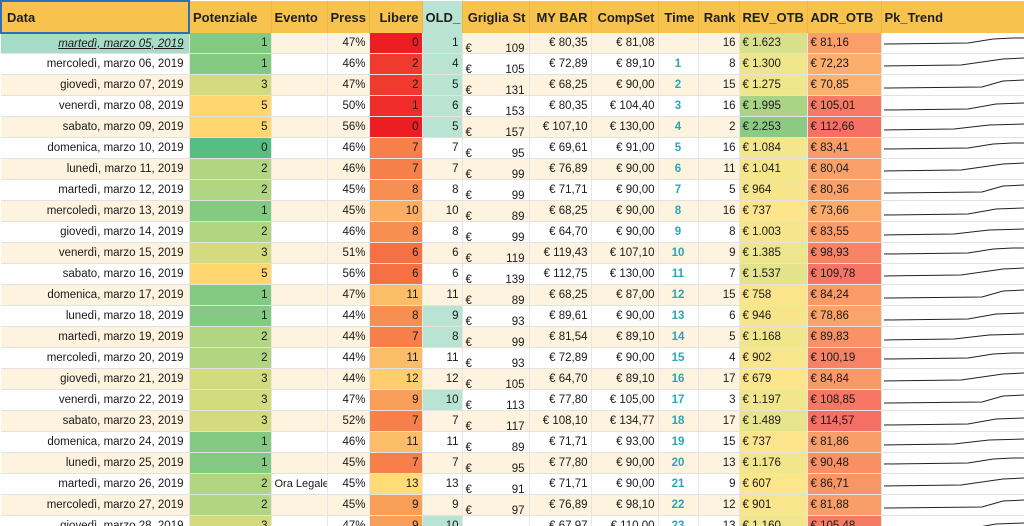 Image resolution: width=1024 pixels, height=526 pixels. Describe the element at coordinates (396, 64) in the screenshot. I see `cell-libere: 2` at that location.